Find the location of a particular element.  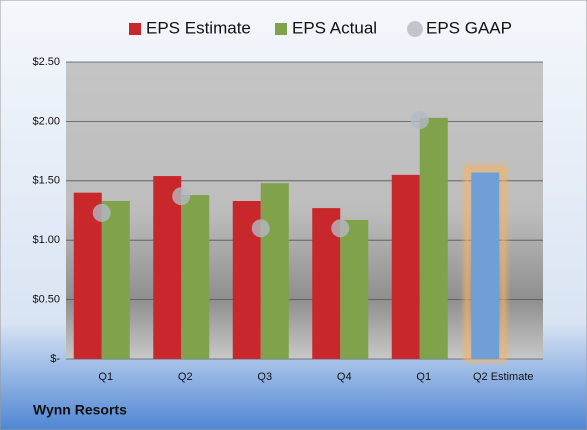

x-tick-label: Q3 is located at coordinates (264, 377).